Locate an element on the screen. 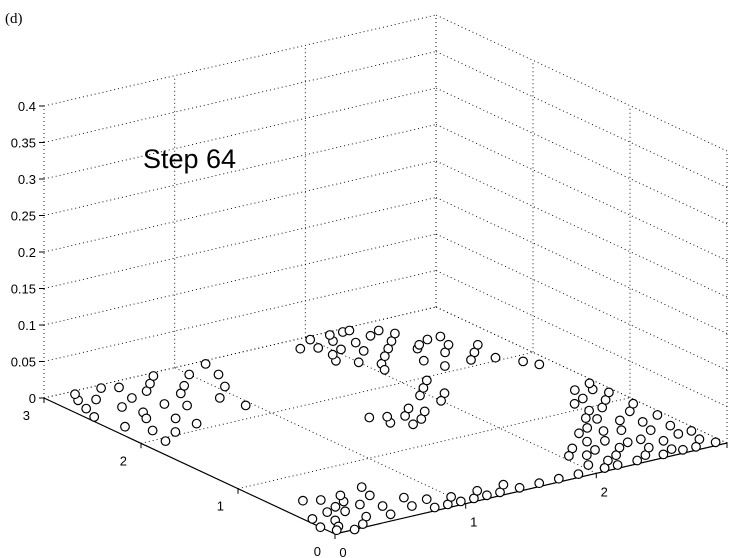 The height and width of the screenshot is (558, 733). z-tick-label: 0.4 is located at coordinates (27, 106).